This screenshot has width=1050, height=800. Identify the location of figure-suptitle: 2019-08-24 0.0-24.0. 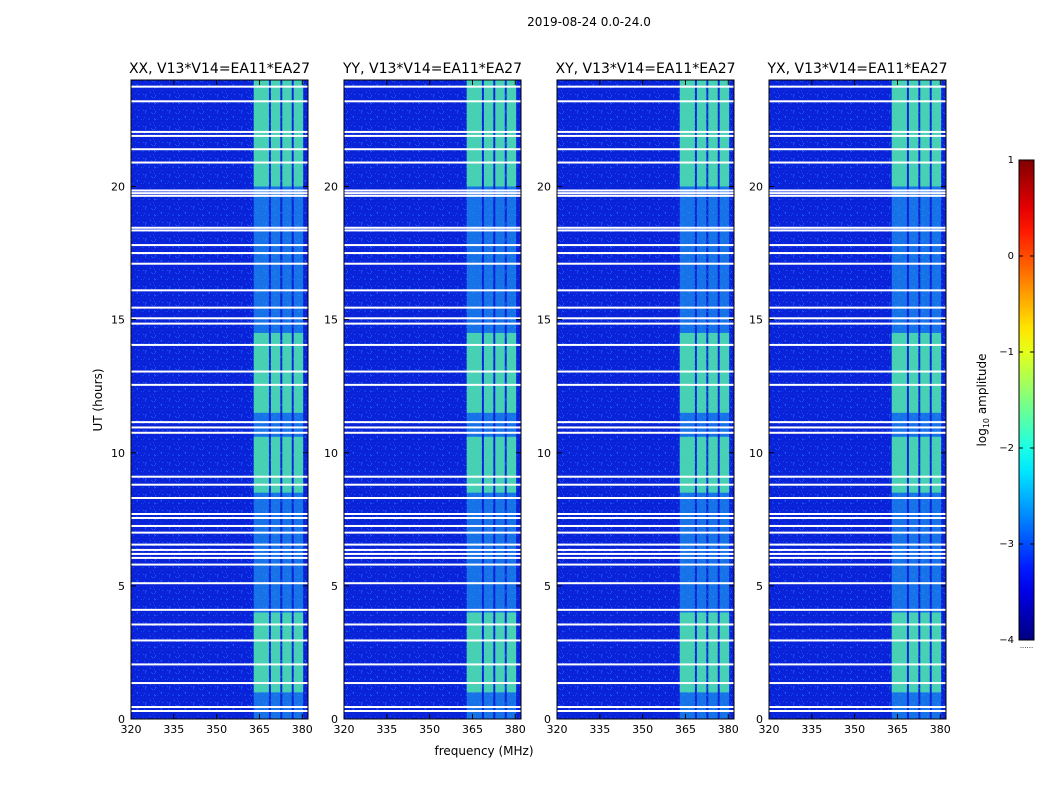
(589, 22).